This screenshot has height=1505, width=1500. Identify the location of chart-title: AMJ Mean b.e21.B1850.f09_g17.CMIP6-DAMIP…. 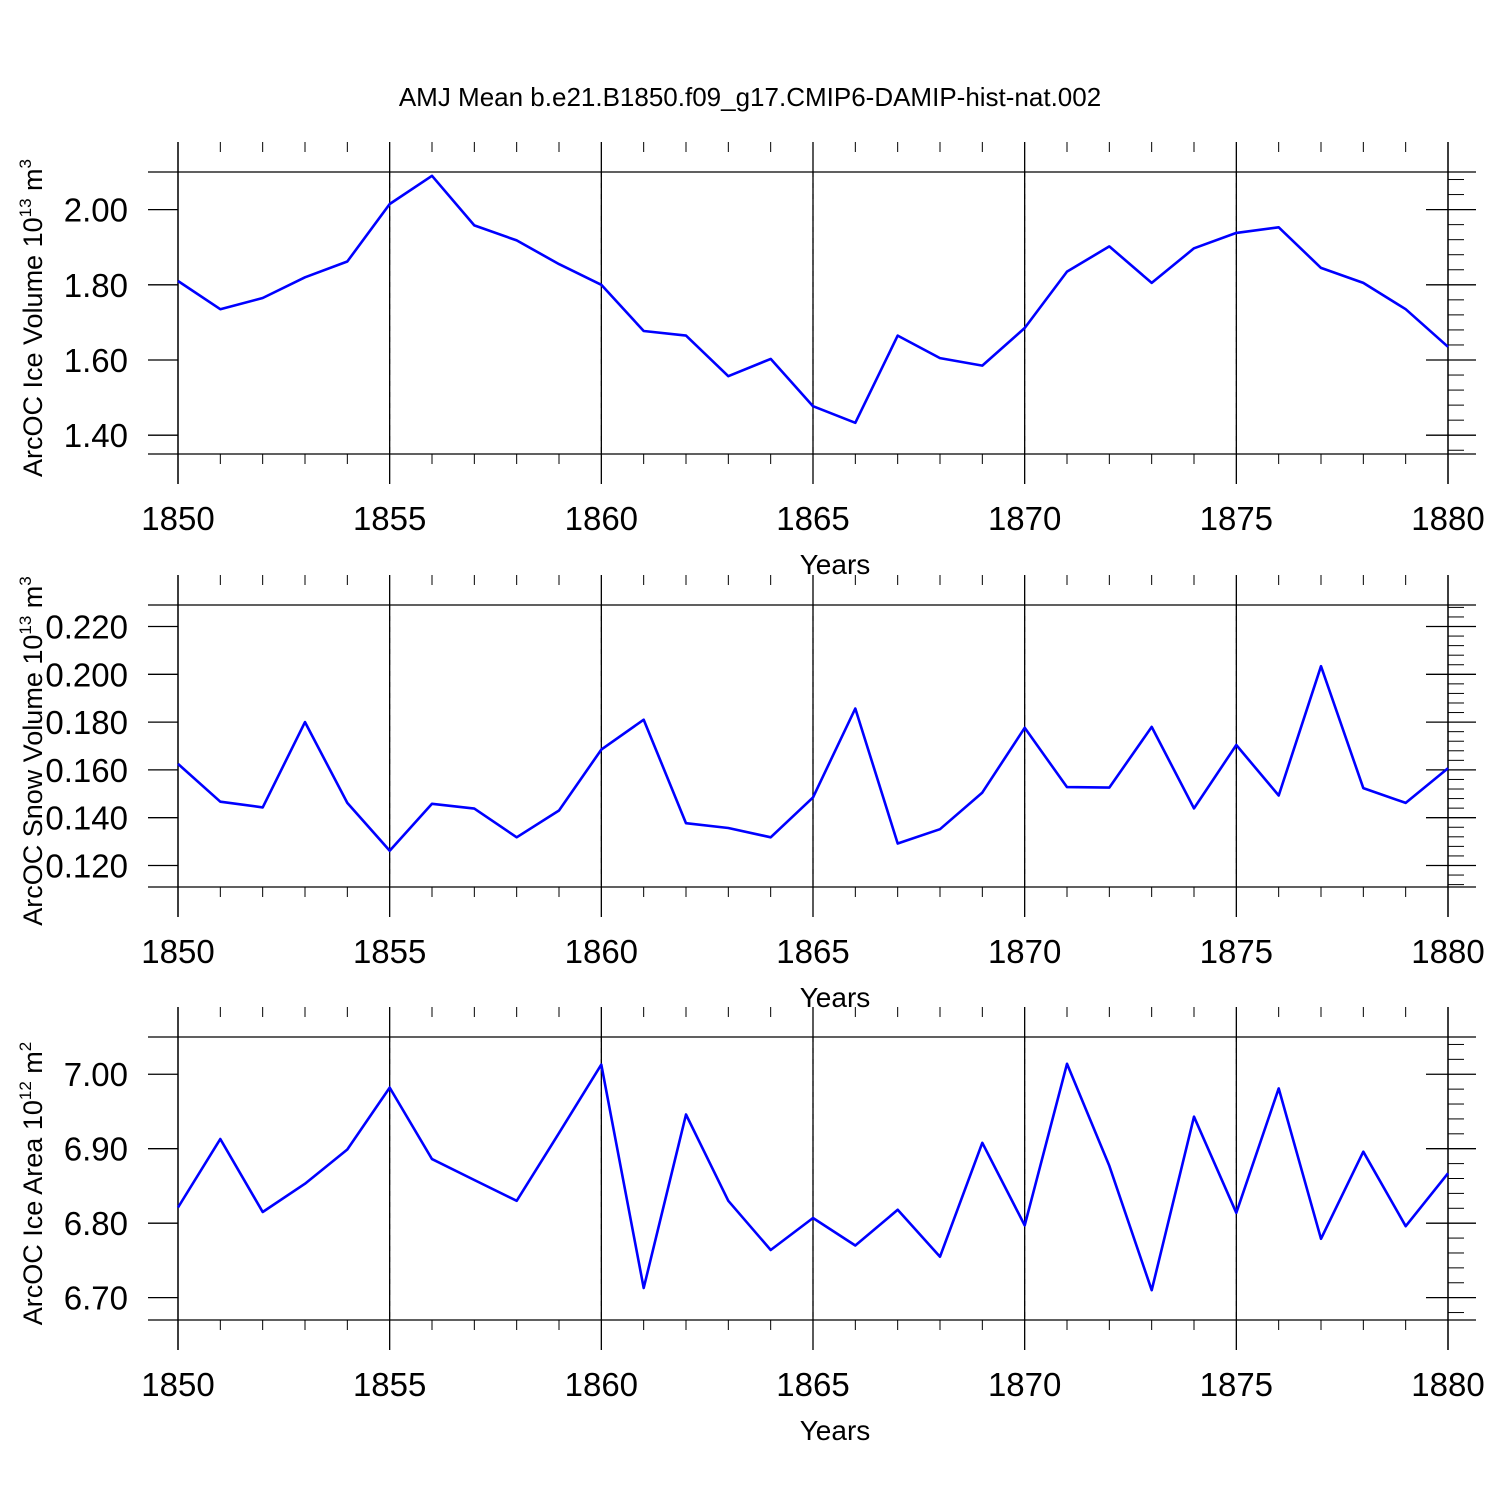
(750, 97).